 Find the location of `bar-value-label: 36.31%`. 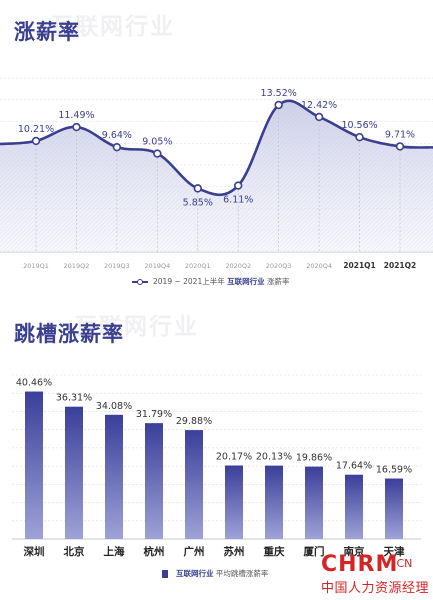

bar-value-label: 36.31% is located at coordinates (74, 398).